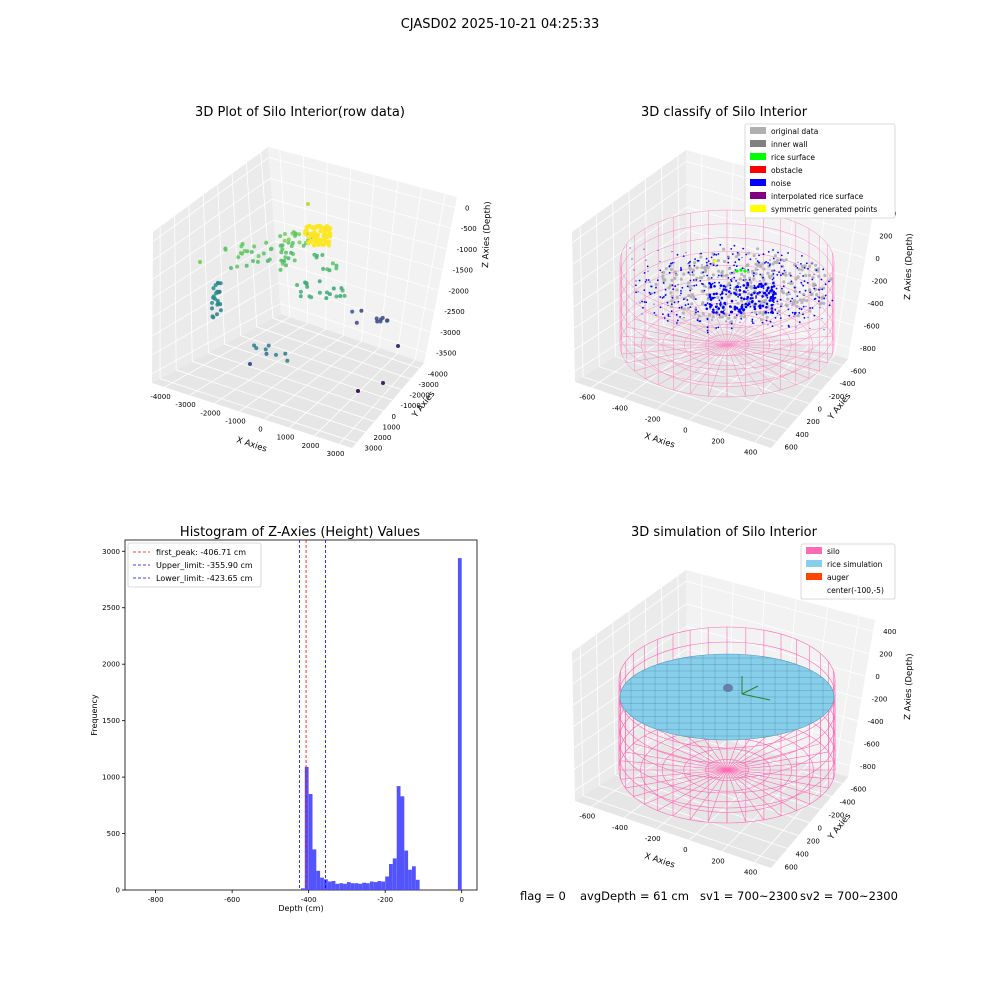  Describe the element at coordinates (880, 700) in the screenshot. I see `z-tick-label: -200` at that location.